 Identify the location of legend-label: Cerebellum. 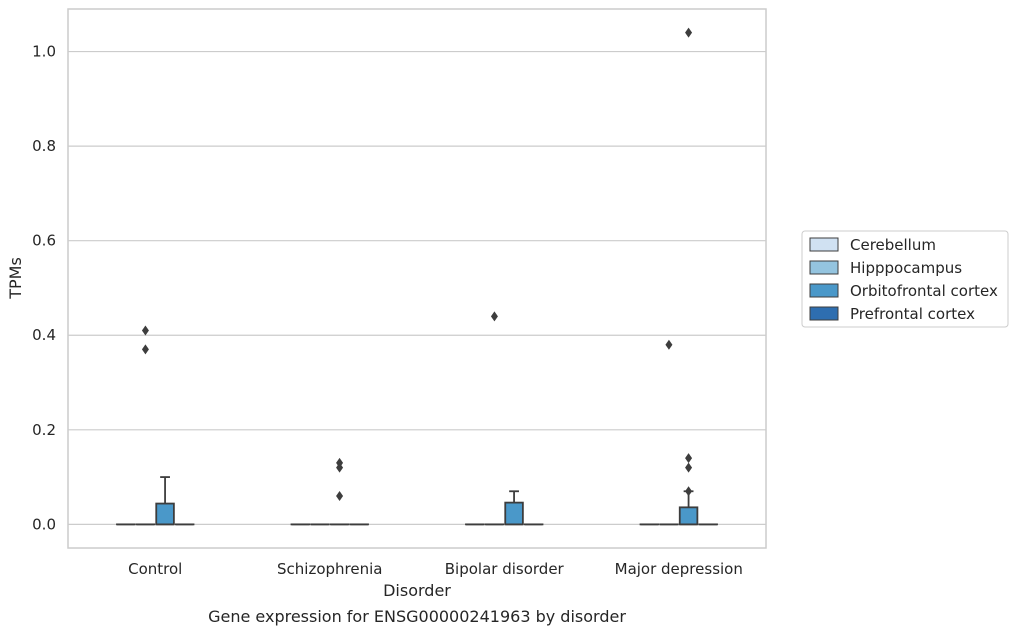
(893, 245).